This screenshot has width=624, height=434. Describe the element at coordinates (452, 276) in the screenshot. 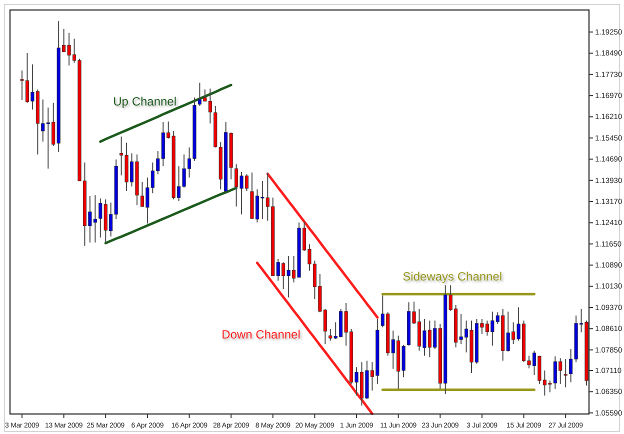

I see `series-label: Sideways Channel` at that location.